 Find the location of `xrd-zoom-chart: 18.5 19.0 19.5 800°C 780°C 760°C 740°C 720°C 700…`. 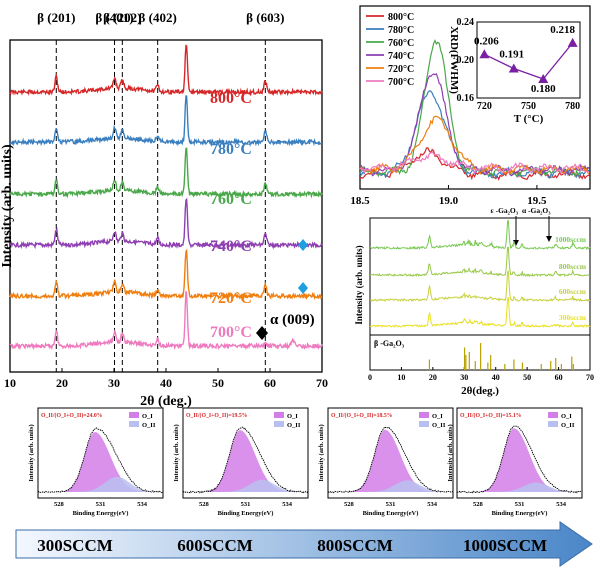

xrd-zoom-chart: 18.5 19.0 19.5 800°C 780°C 760°C 740°C 720°C 700… is located at coordinates (470, 106).